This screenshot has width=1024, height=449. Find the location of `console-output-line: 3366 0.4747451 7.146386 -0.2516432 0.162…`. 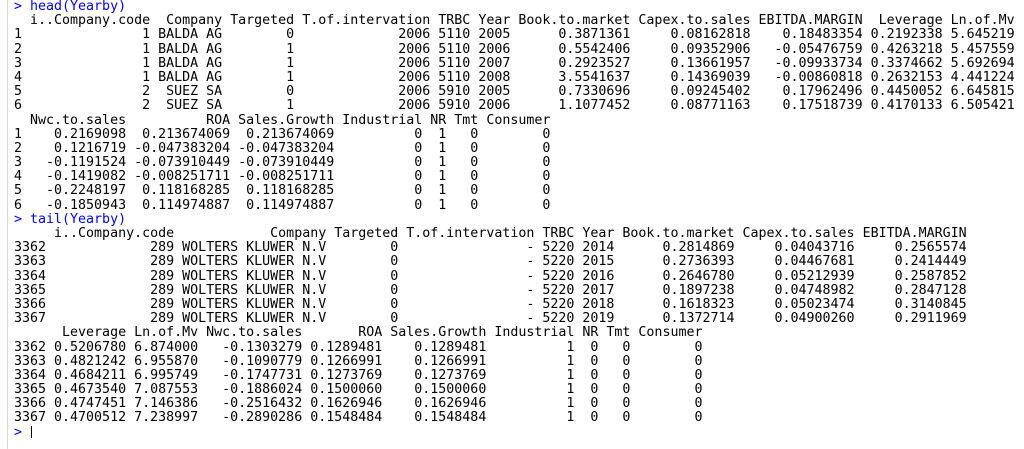

console-output-line: 3366 0.4747451 7.146386 -0.2516432 0.162… is located at coordinates (358, 404).